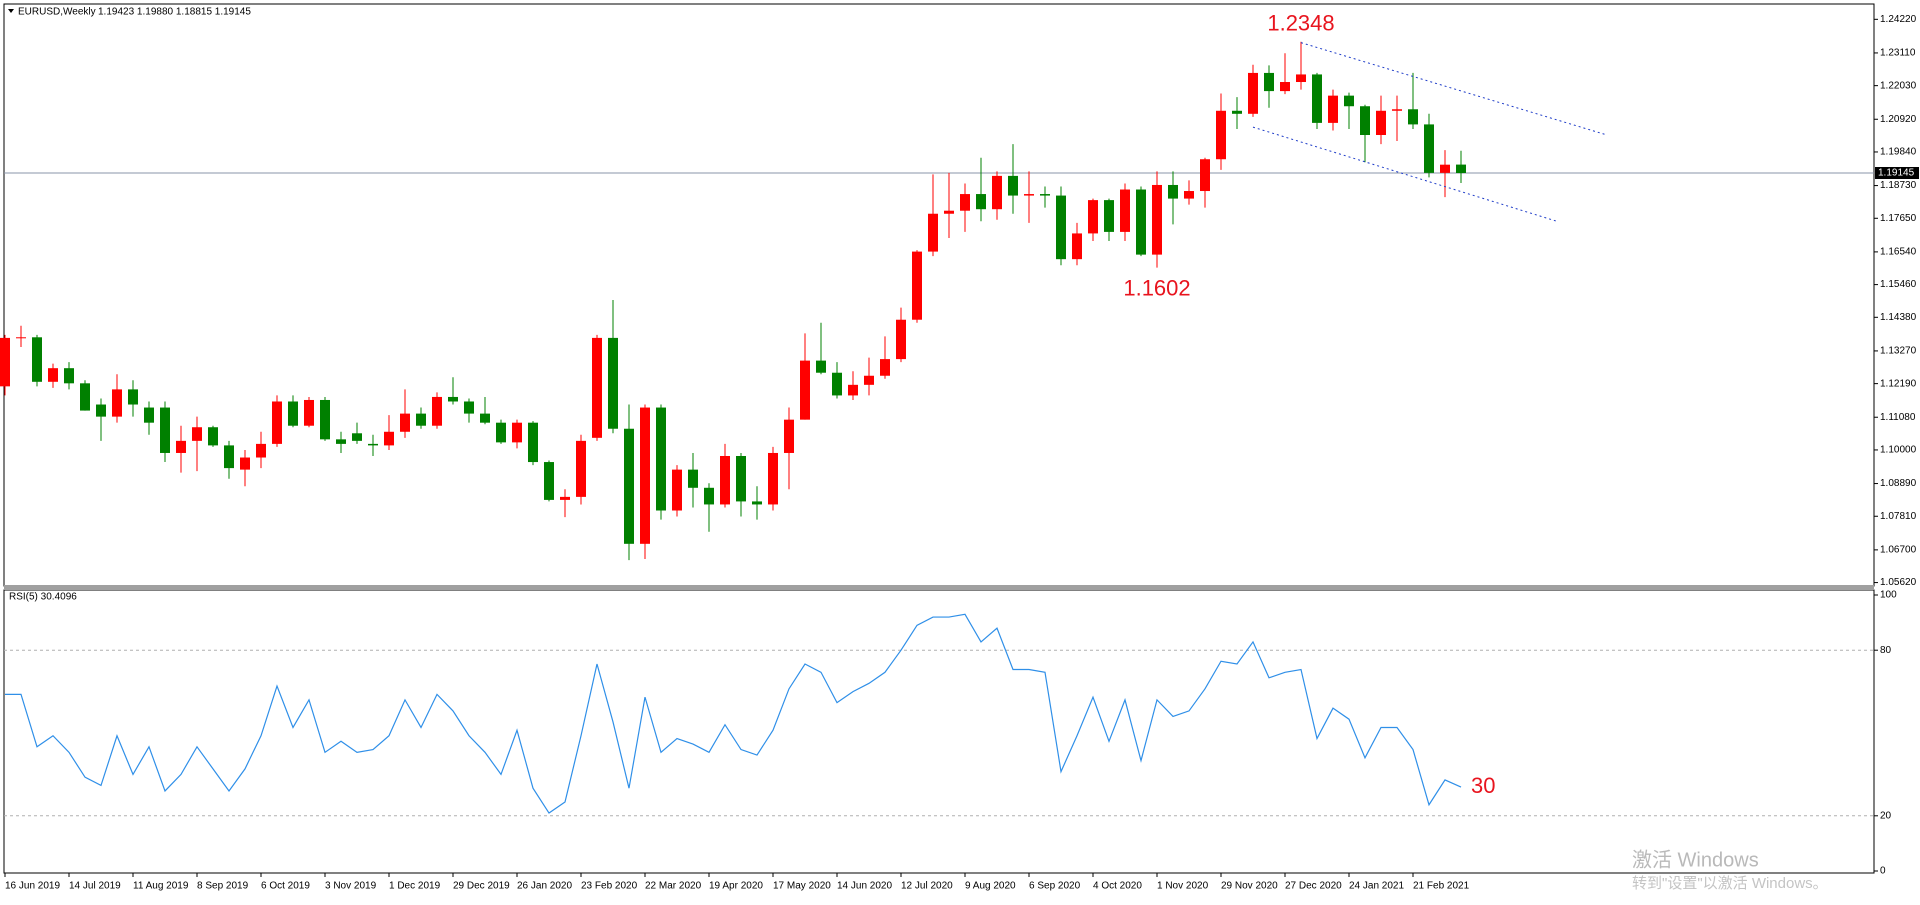 This screenshot has width=1920, height=905. Describe the element at coordinates (802, 886) in the screenshot. I see `x-tick-label: 17 May 2020` at that location.